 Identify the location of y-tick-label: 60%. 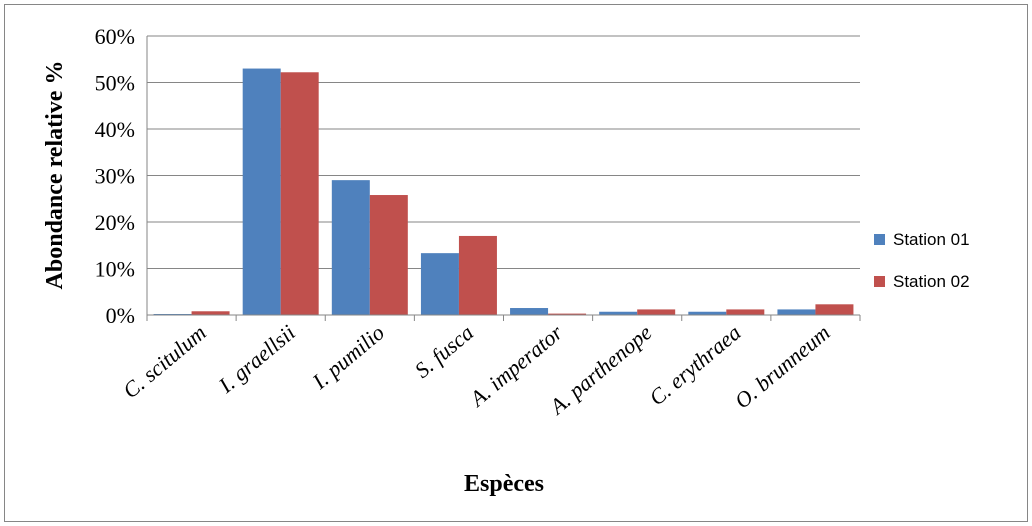
(115, 36).